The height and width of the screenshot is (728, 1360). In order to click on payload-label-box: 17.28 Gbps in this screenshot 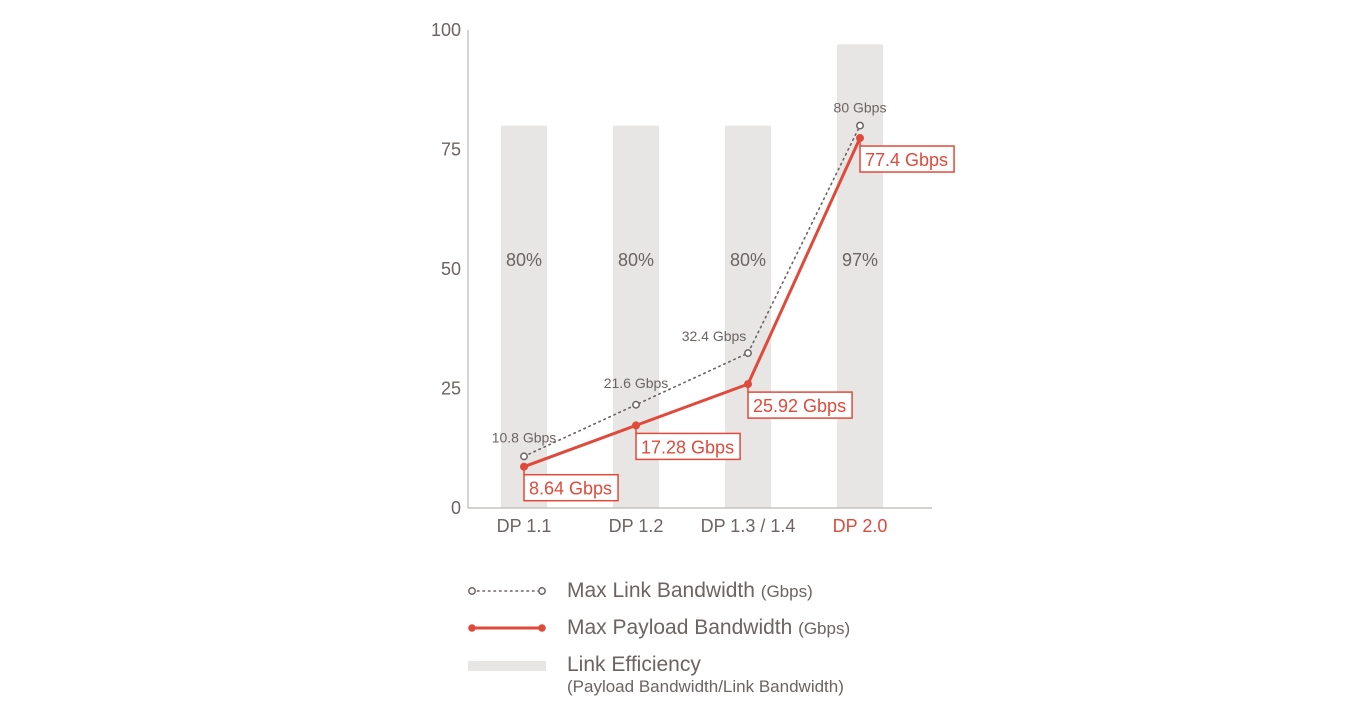, I will do `click(688, 443)`.